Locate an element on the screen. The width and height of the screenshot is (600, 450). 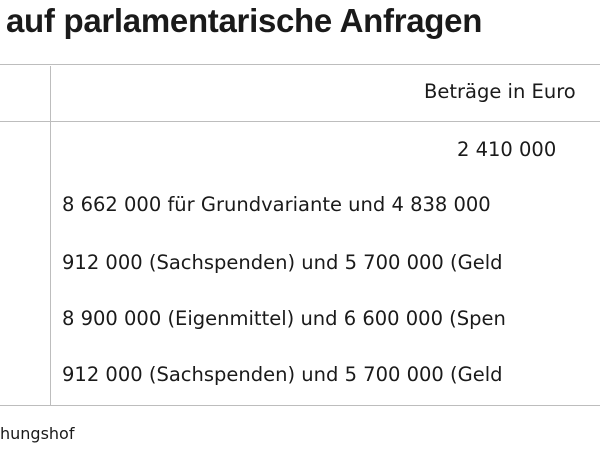
column-divider is located at coordinates (50, 236).